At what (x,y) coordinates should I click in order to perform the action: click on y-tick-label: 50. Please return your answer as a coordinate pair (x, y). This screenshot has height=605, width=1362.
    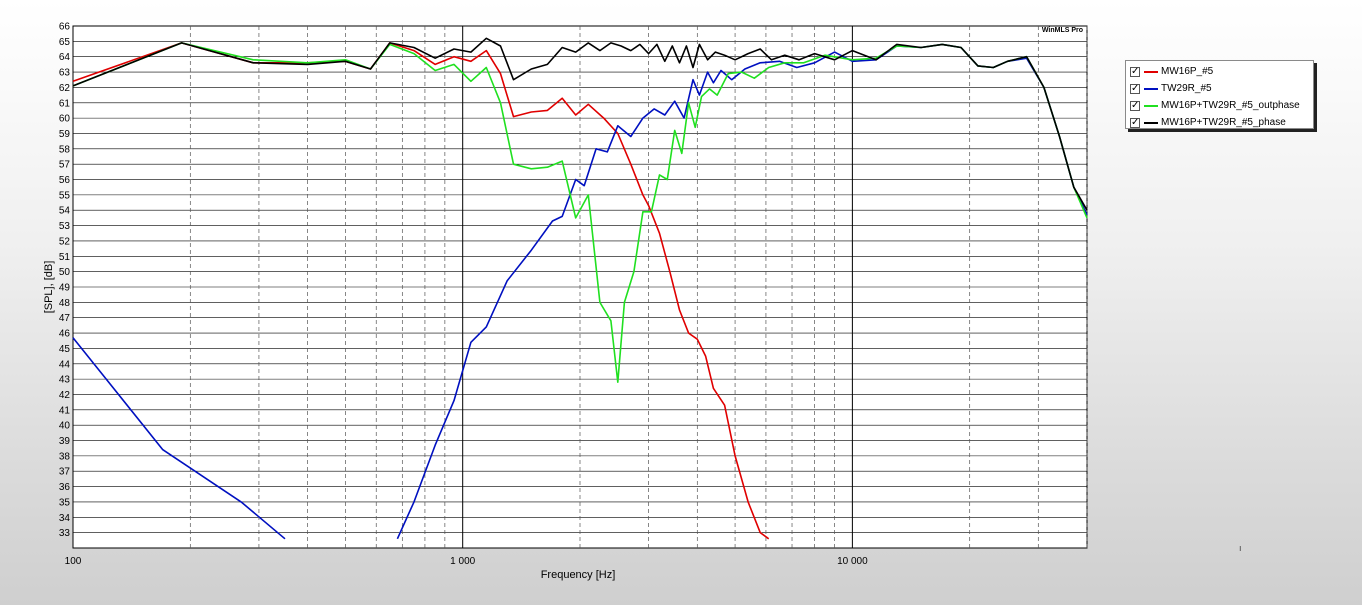
    Looking at the image, I should click on (65, 272).